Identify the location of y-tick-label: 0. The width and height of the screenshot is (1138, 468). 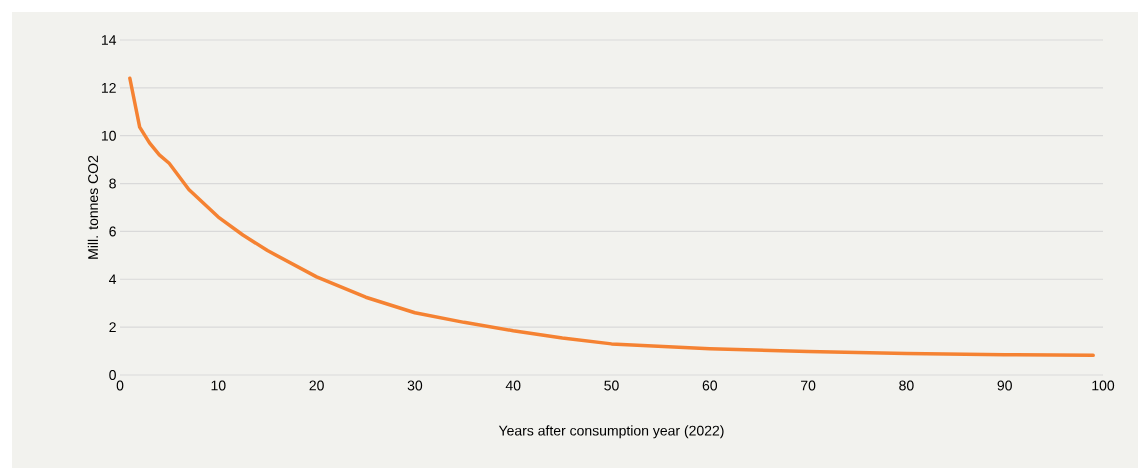
(112, 375).